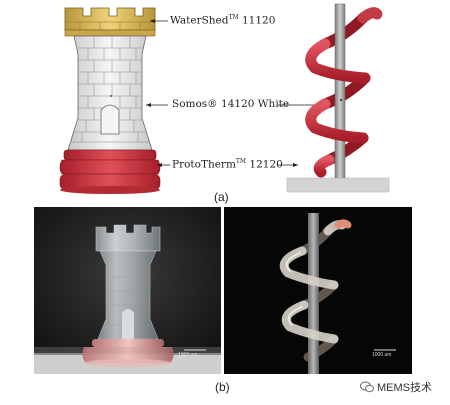 This screenshot has width=450, height=405. What do you see at coordinates (233, 17) in the screenshot?
I see `label-watershed-mark: TM` at bounding box center [233, 17].